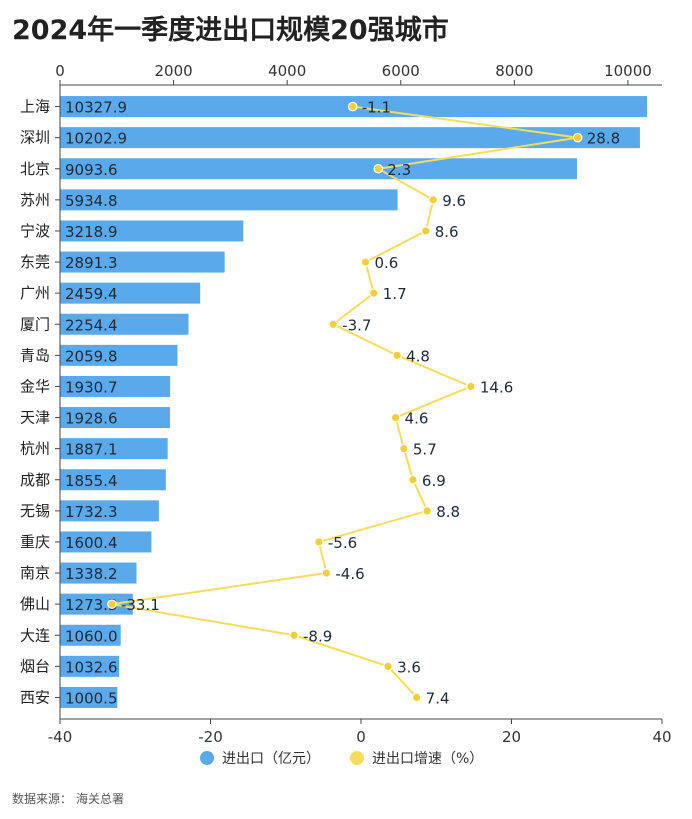 The width and height of the screenshot is (692, 819). What do you see at coordinates (35, 666) in the screenshot?
I see `category-label: 烟台` at bounding box center [35, 666].